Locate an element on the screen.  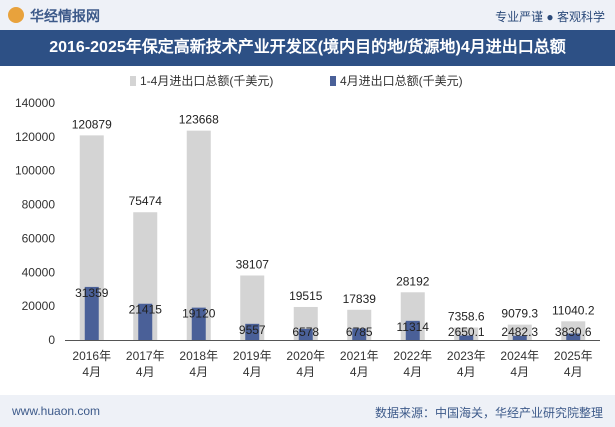
data-label-total: 19515 is located at coordinates (306, 296).